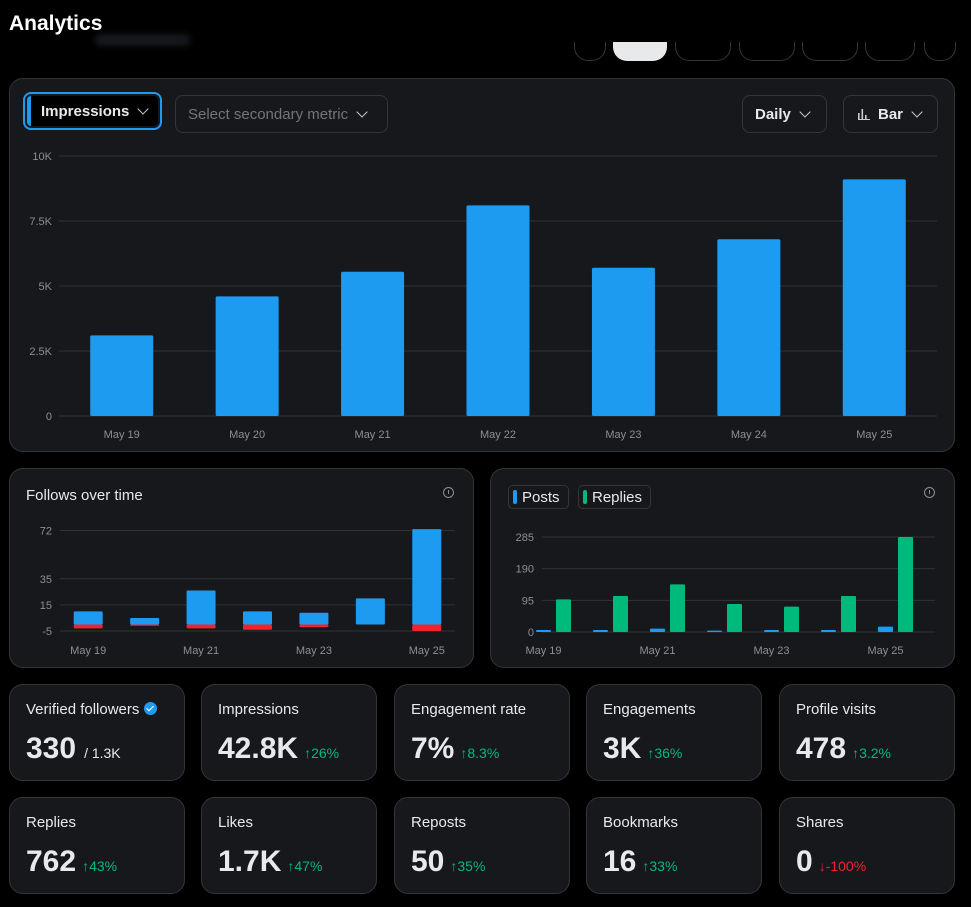 The height and width of the screenshot is (907, 971). I want to click on stat-delta: ↑36%, so click(665, 753).